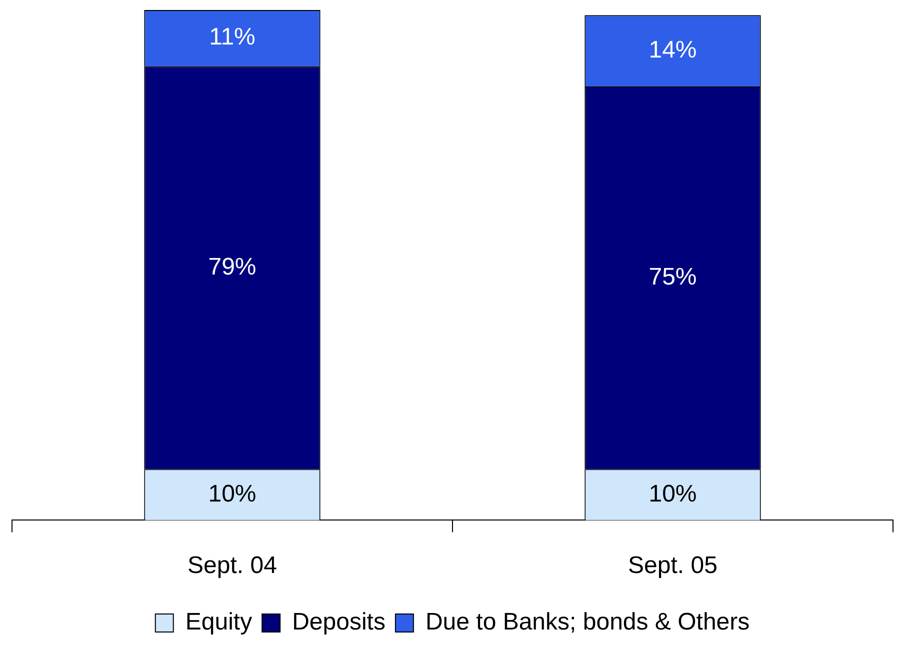 Image resolution: width=905 pixels, height=653 pixels. Describe the element at coordinates (672, 50) in the screenshot. I see `data-label: 14%` at that location.